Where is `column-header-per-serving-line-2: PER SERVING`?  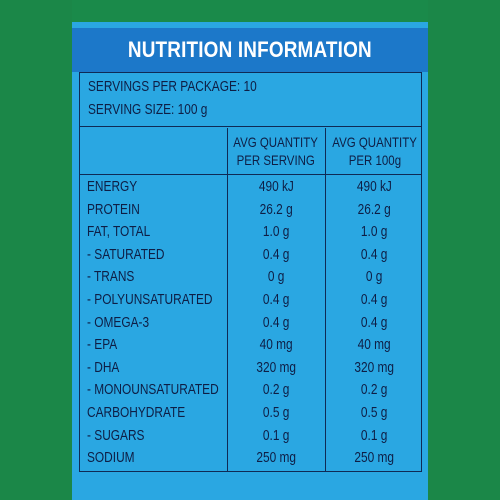 column-header-per-serving-line-2: PER SERVING is located at coordinates (276, 160).